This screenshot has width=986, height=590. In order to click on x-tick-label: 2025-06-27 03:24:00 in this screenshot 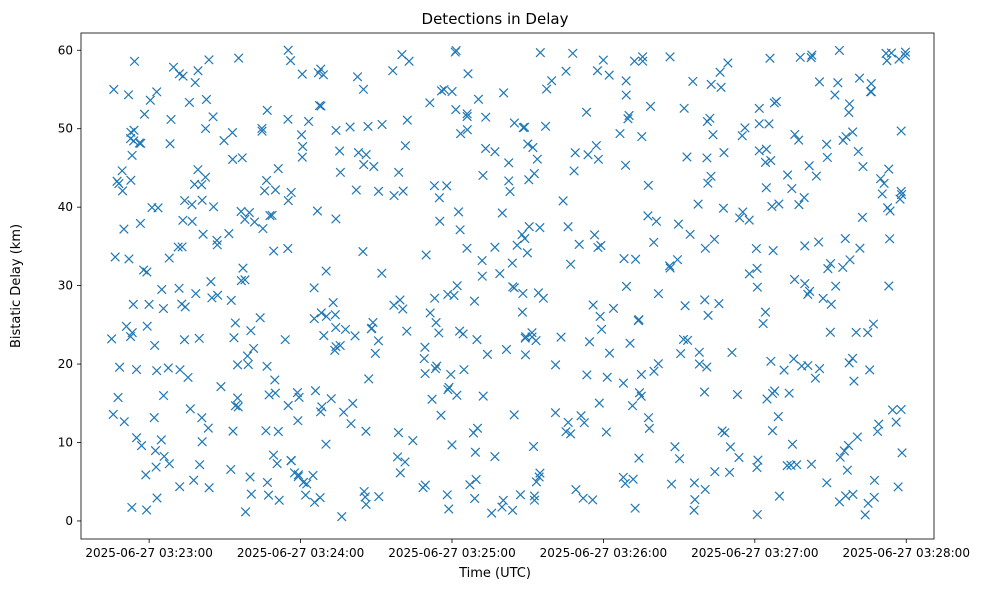, I will do `click(300, 553)`.